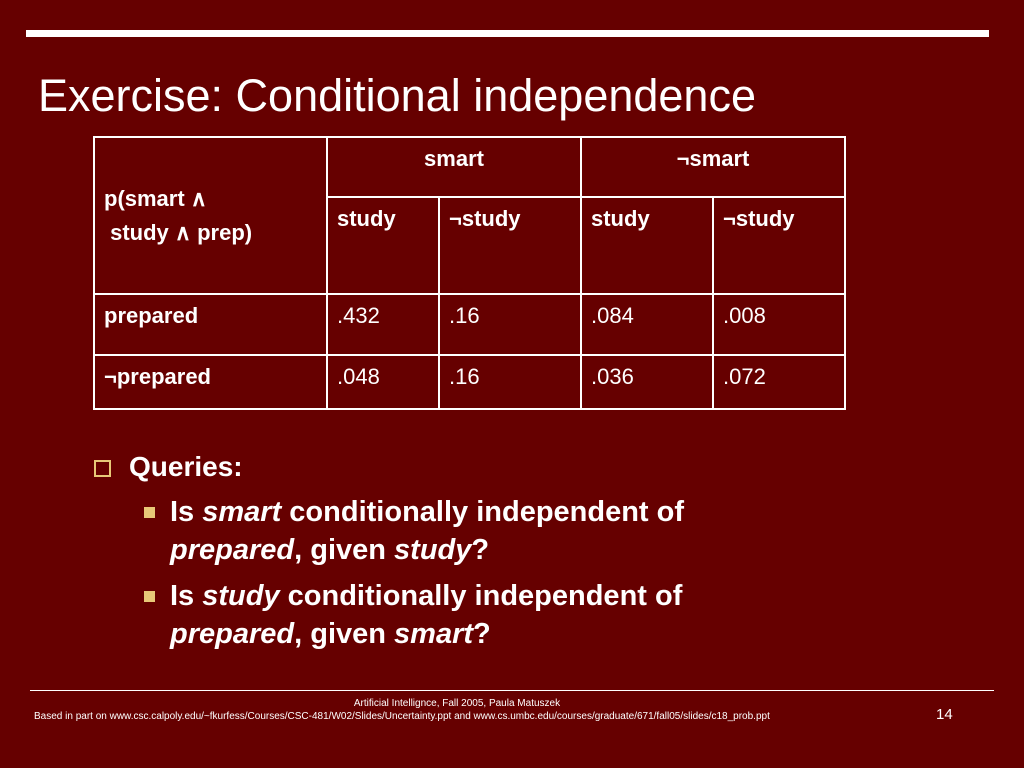 Image resolution: width=1024 pixels, height=768 pixels. What do you see at coordinates (647, 382) in the screenshot?
I see `table-cell: .036` at bounding box center [647, 382].